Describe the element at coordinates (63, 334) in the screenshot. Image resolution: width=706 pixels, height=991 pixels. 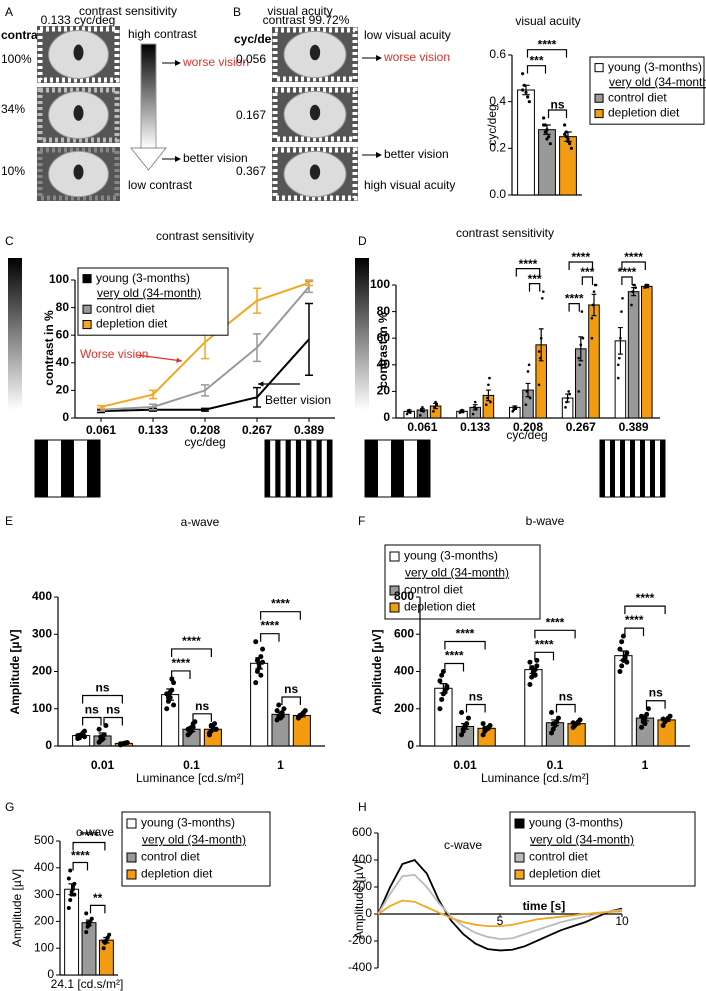
I see `y-tick-label: 60` at that location.